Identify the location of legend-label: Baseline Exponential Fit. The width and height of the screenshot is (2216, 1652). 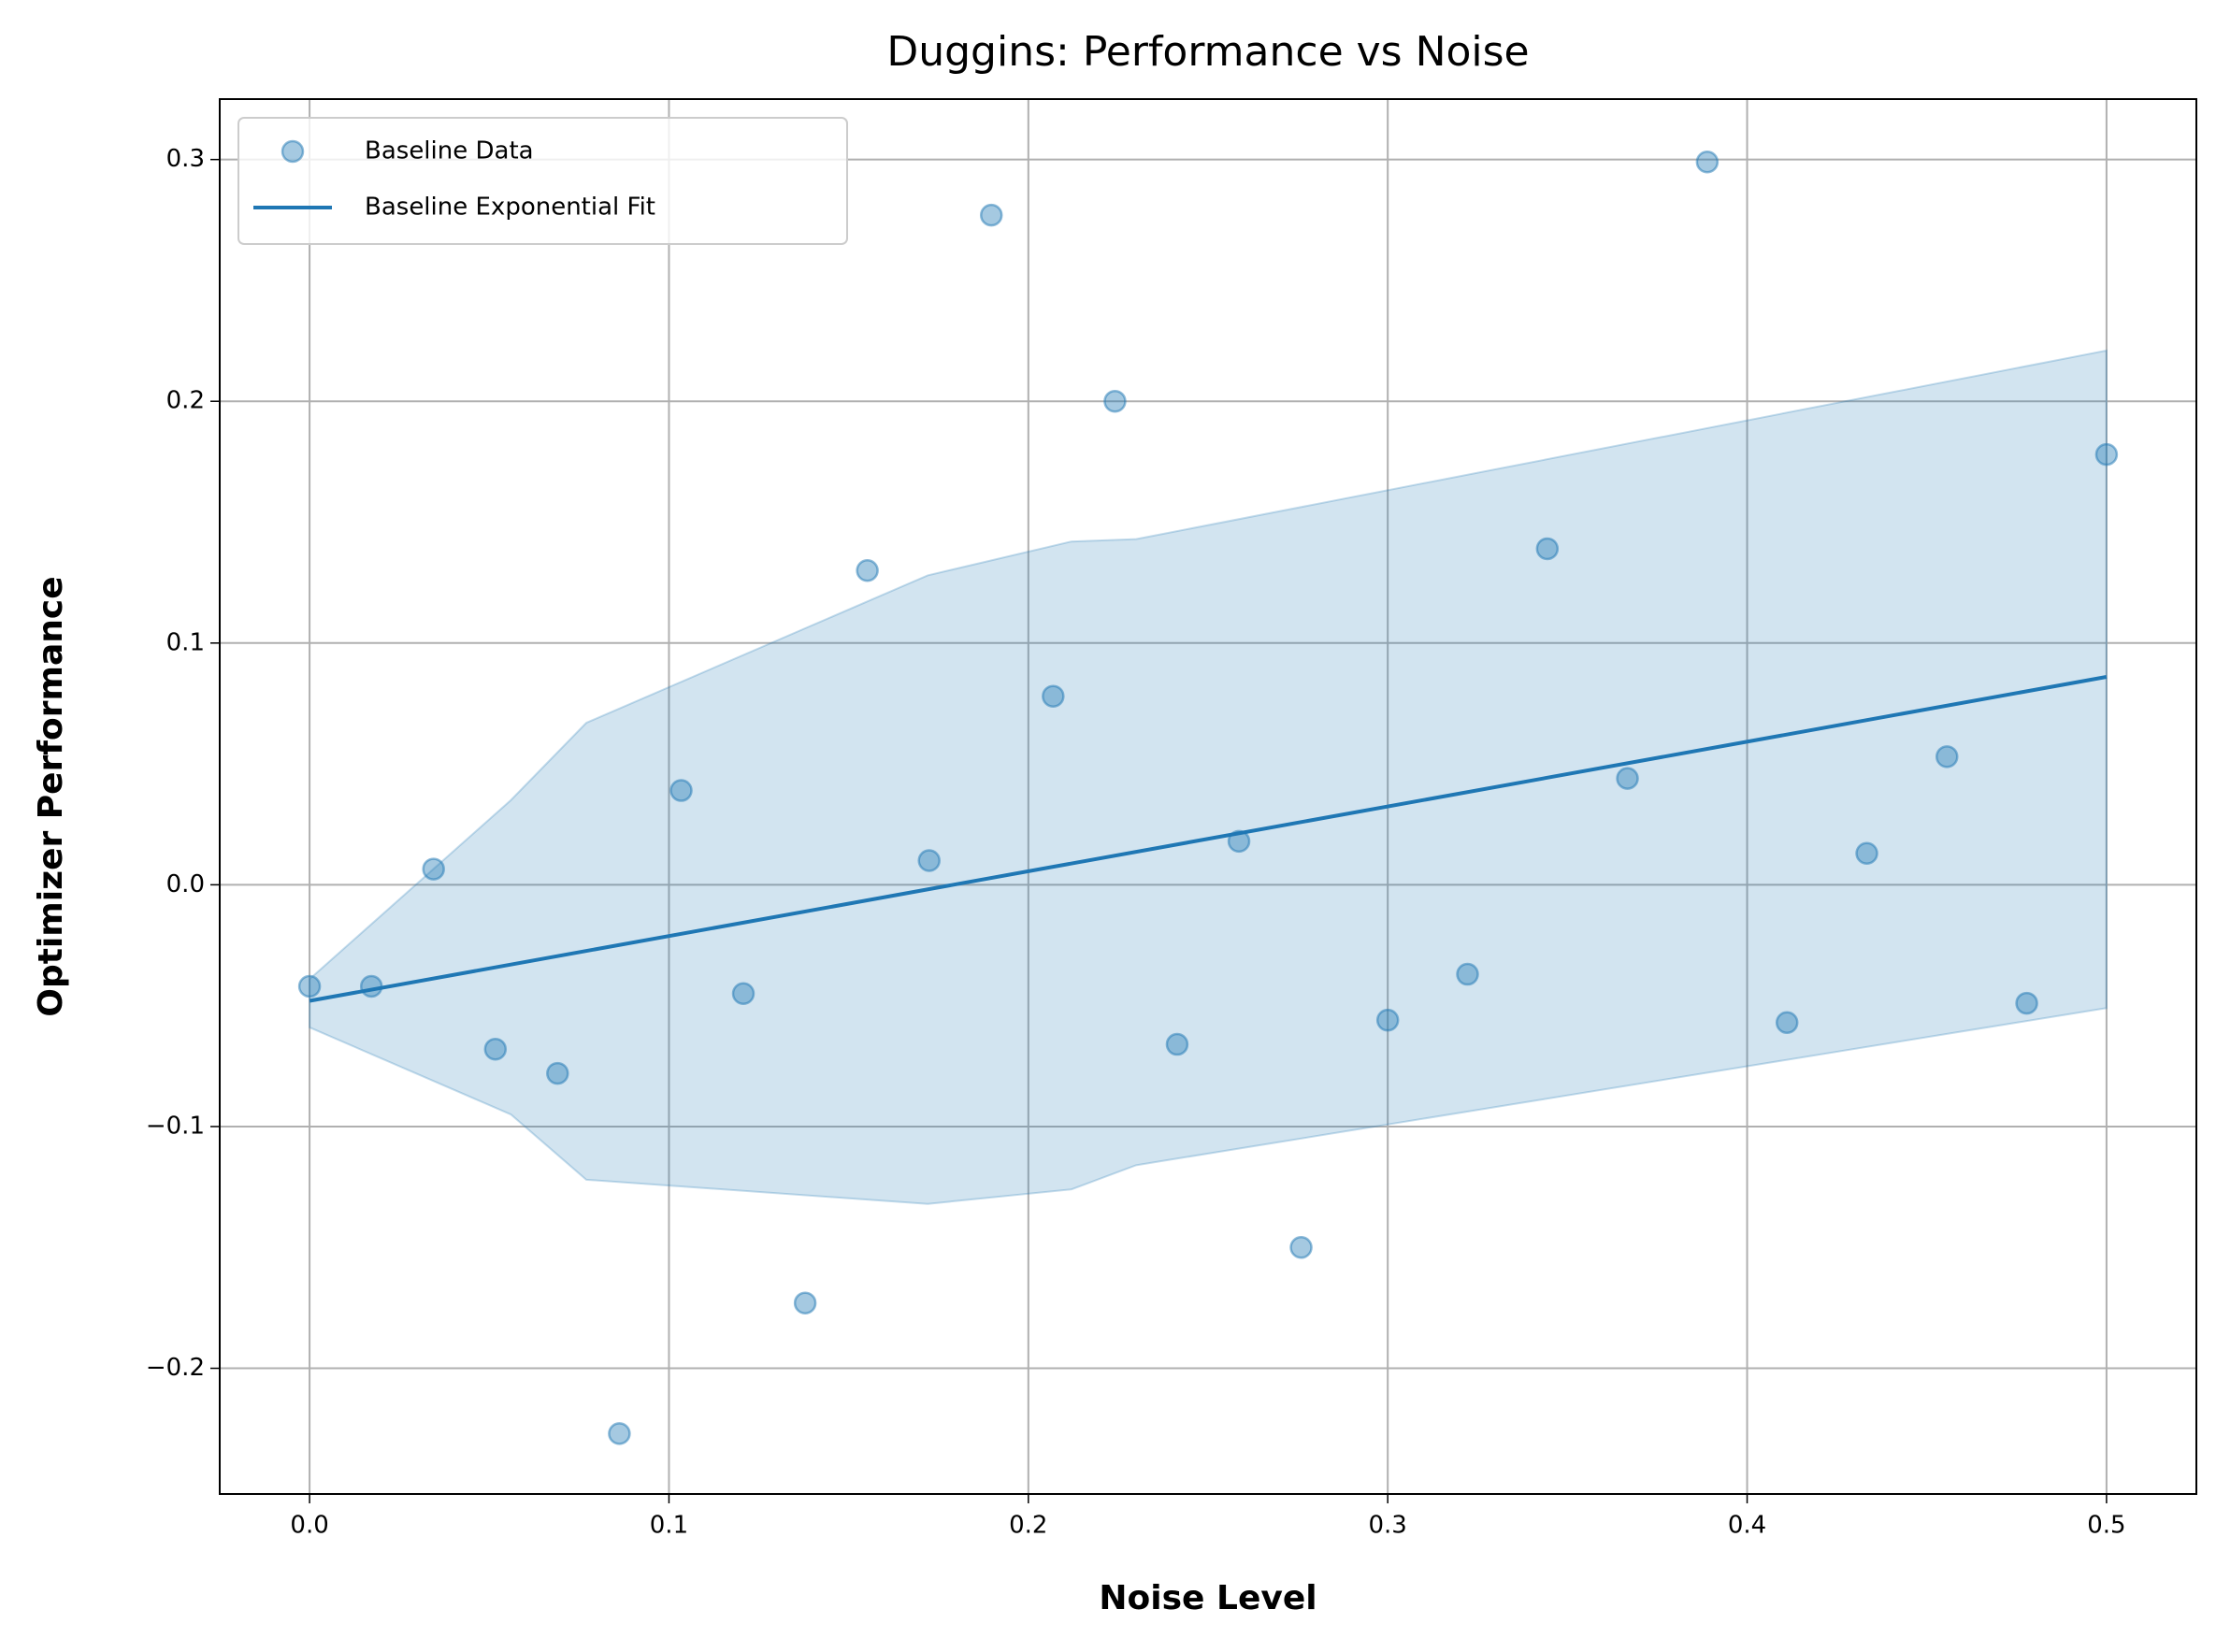
(510, 208).